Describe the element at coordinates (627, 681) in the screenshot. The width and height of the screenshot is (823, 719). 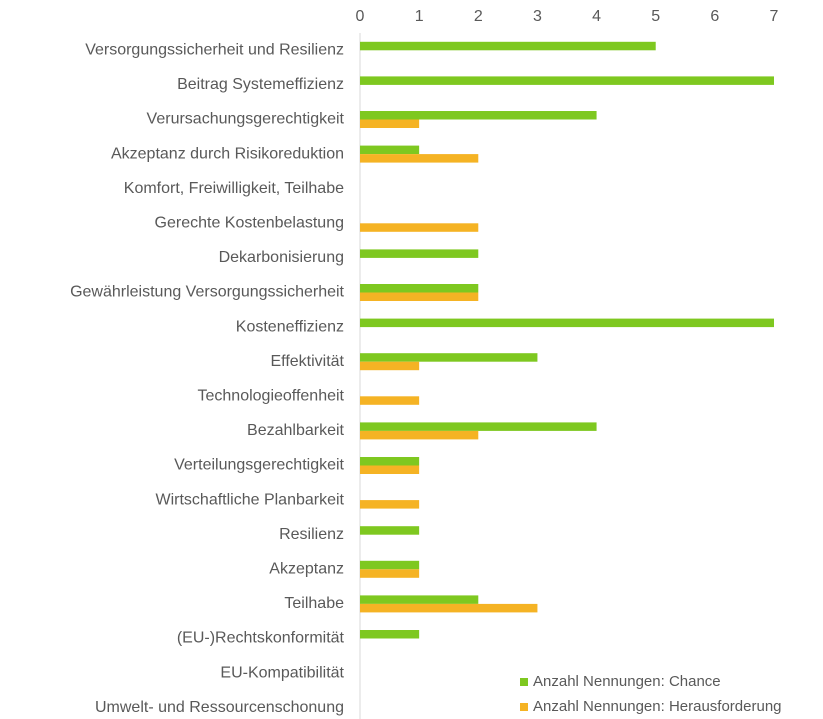
I see `legend-label: Anzahl Nennungen: Chance` at that location.